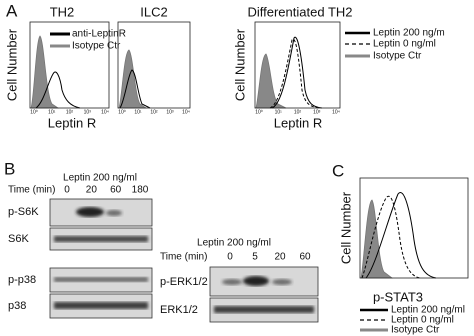 The height and width of the screenshot is (336, 474). What do you see at coordinates (255, 257) in the screenshot?
I see `time-label: 5` at bounding box center [255, 257].